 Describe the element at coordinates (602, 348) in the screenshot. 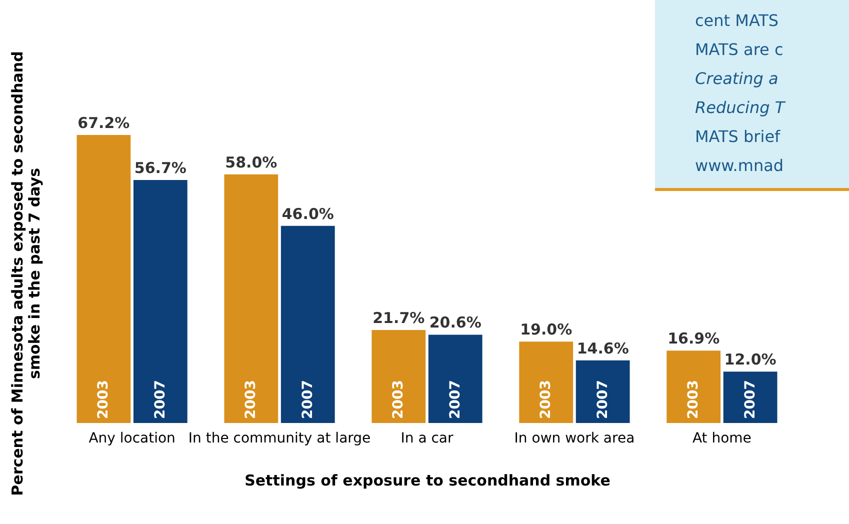

I see `data-label: 14.6%` at that location.